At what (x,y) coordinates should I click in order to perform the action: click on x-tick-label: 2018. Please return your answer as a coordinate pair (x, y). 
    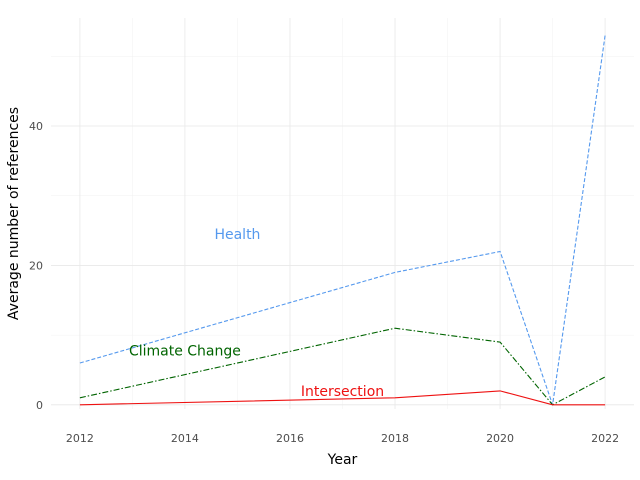
    Looking at the image, I should click on (395, 438).